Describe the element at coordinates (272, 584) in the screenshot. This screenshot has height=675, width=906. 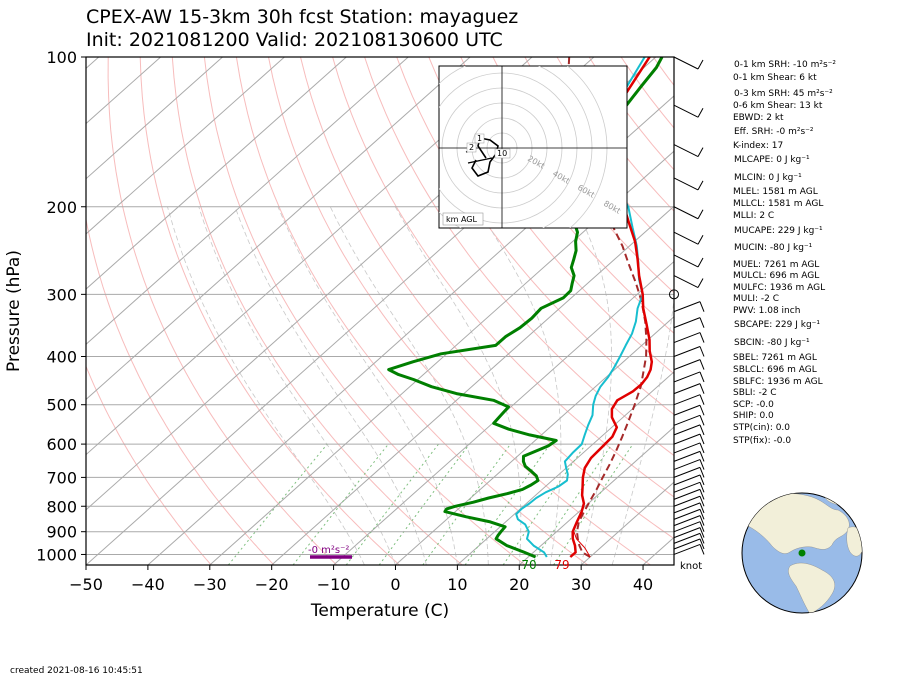
I see `x-tick-label: −20` at that location.